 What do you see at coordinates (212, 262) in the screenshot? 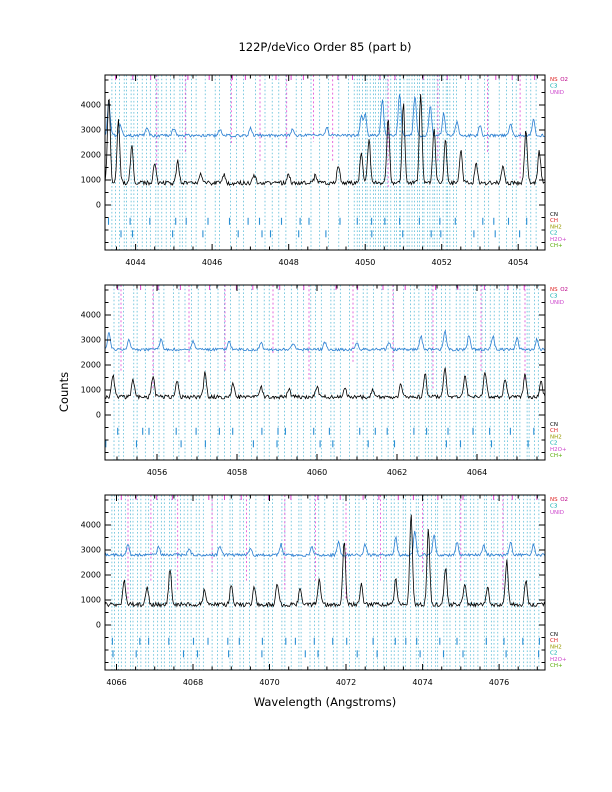
I see `x-tick-label: 4046` at bounding box center [212, 262].